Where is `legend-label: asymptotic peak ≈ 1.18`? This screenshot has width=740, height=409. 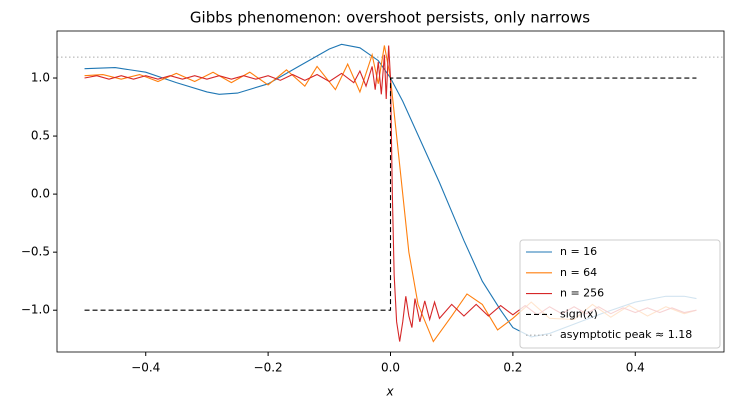 legend-label: asymptotic peak ≈ 1.18 is located at coordinates (626, 334).